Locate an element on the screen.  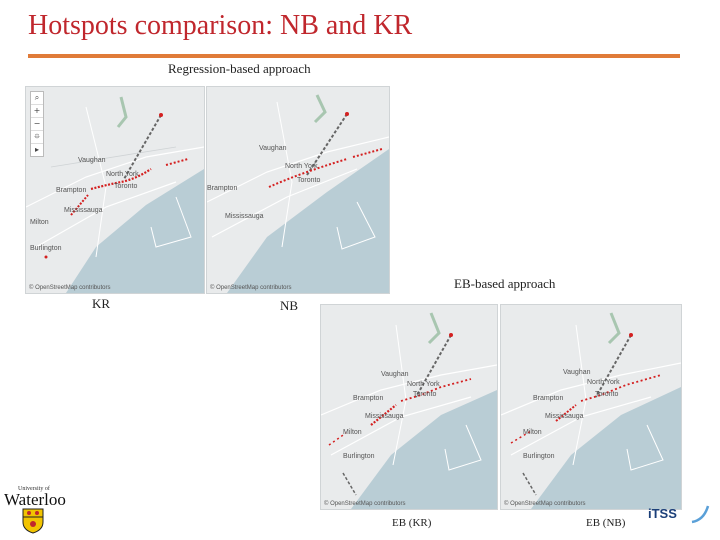
map-eb-nb-canvas is located at coordinates (591, 407).